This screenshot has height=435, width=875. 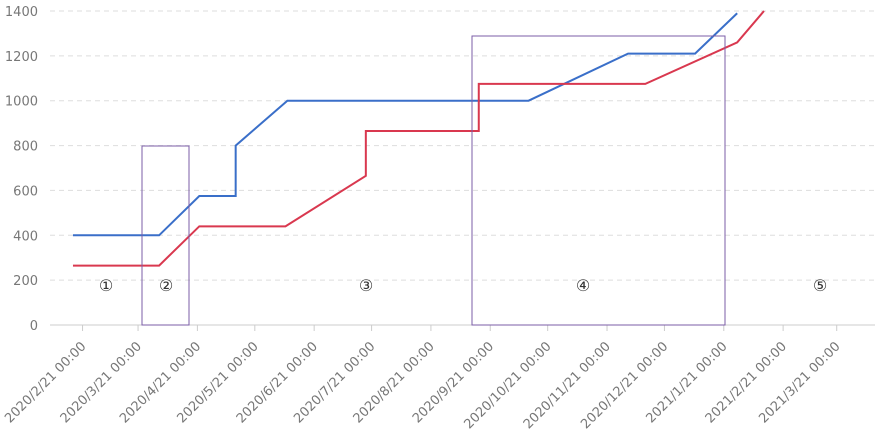 What do you see at coordinates (21, 57) in the screenshot?
I see `y-tick-label: 1200` at bounding box center [21, 57].